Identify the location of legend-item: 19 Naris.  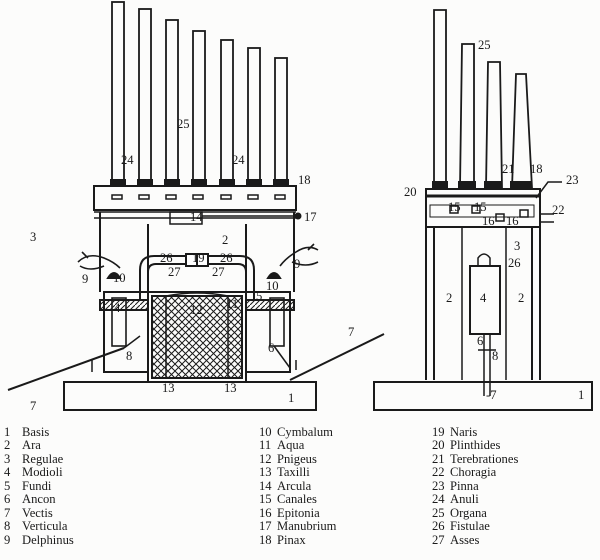
(475, 432).